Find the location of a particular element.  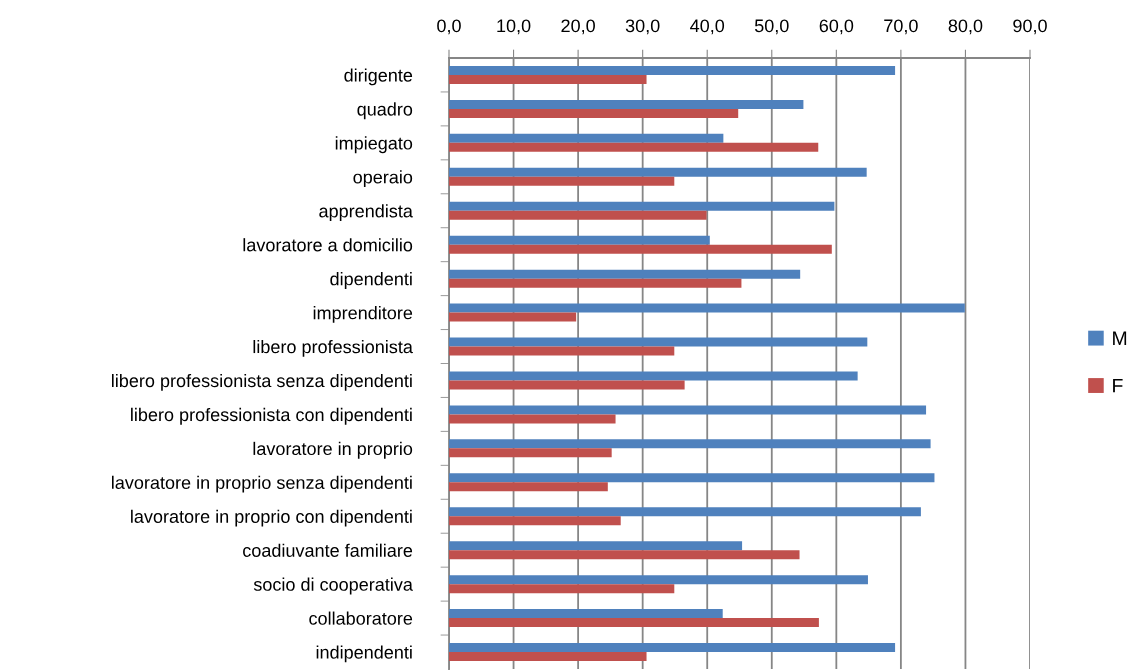

y-tick-label: collaboratore is located at coordinates (361, 618).